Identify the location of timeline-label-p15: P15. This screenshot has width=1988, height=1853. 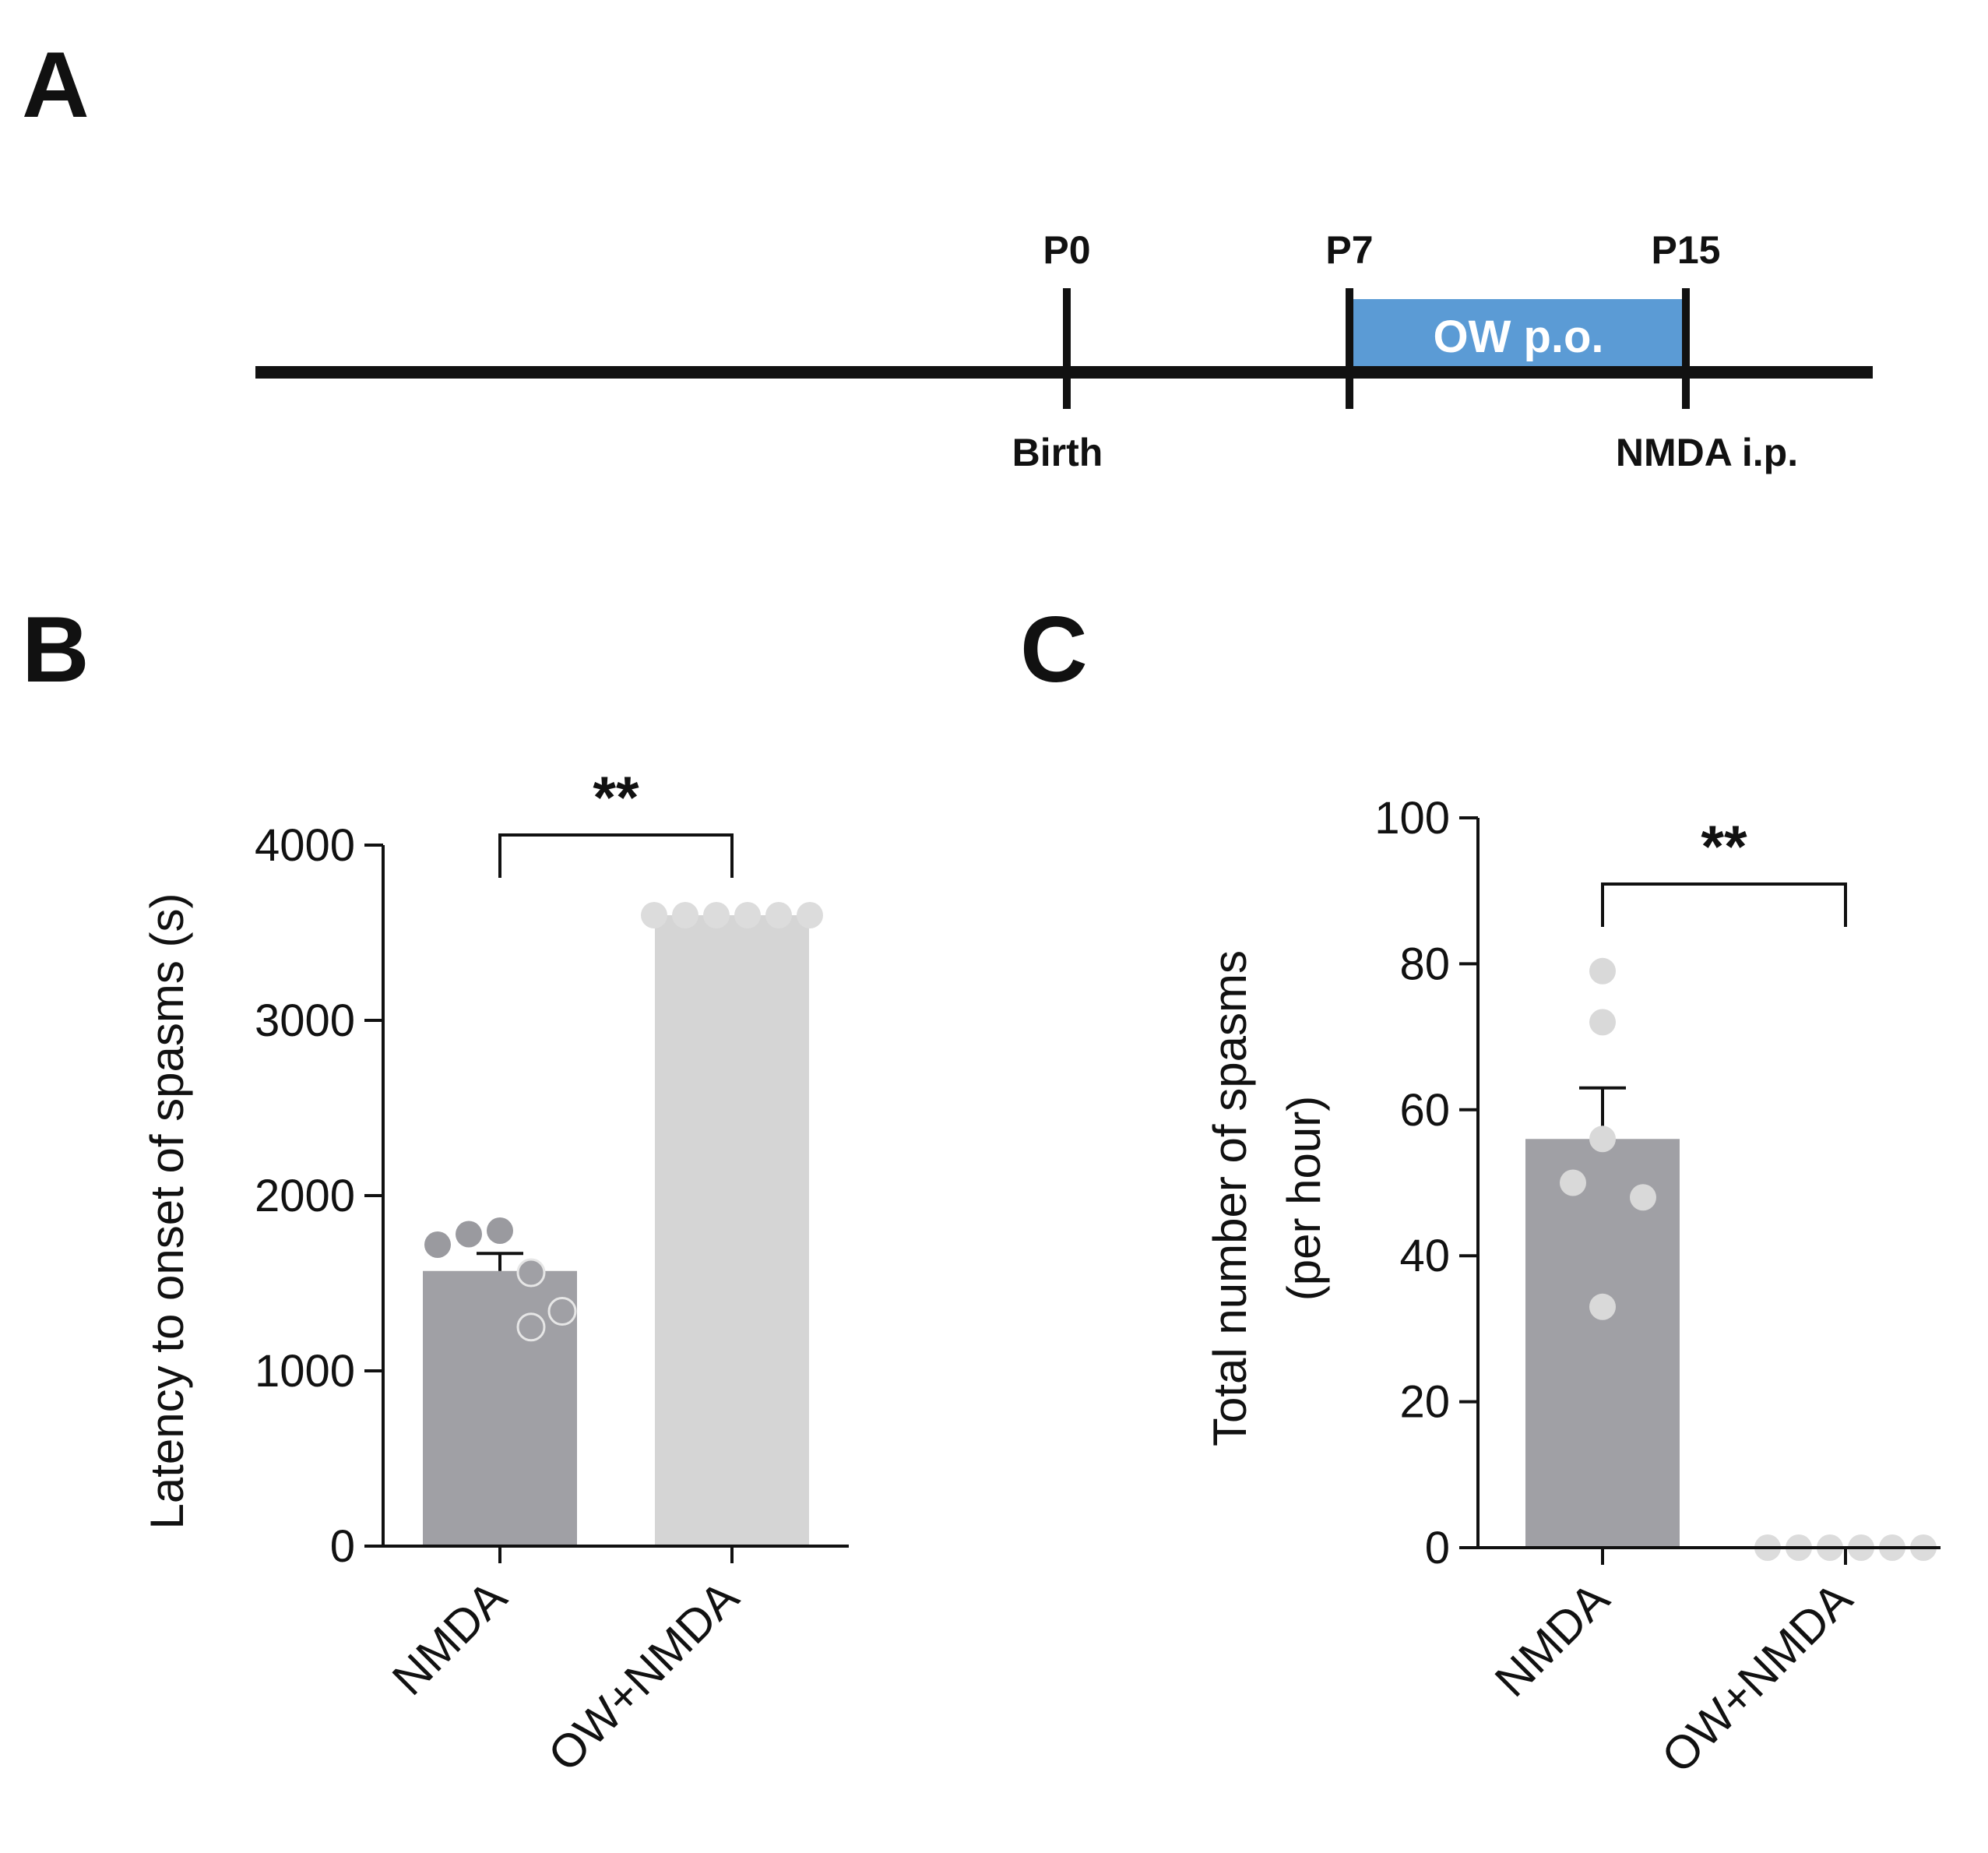
(1686, 250).